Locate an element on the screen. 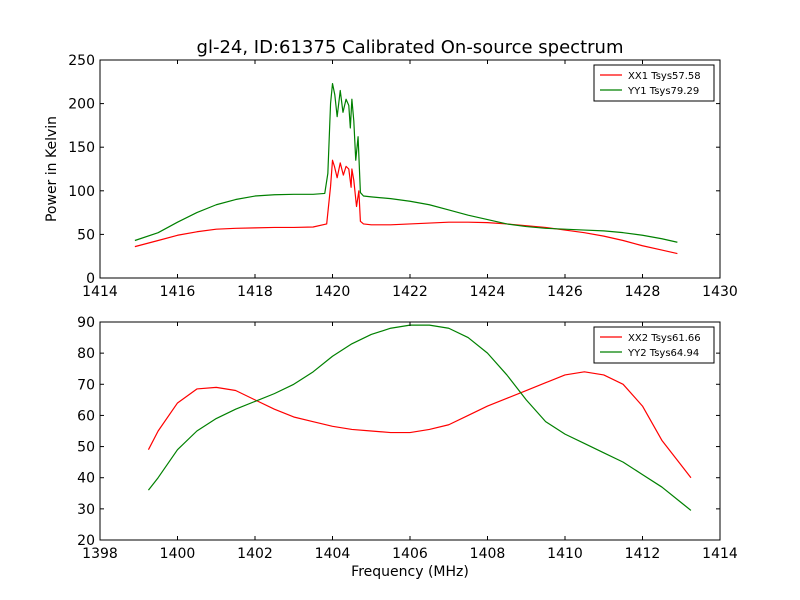 The image size is (800, 600). y-tick-label: 80 is located at coordinates (86, 354).